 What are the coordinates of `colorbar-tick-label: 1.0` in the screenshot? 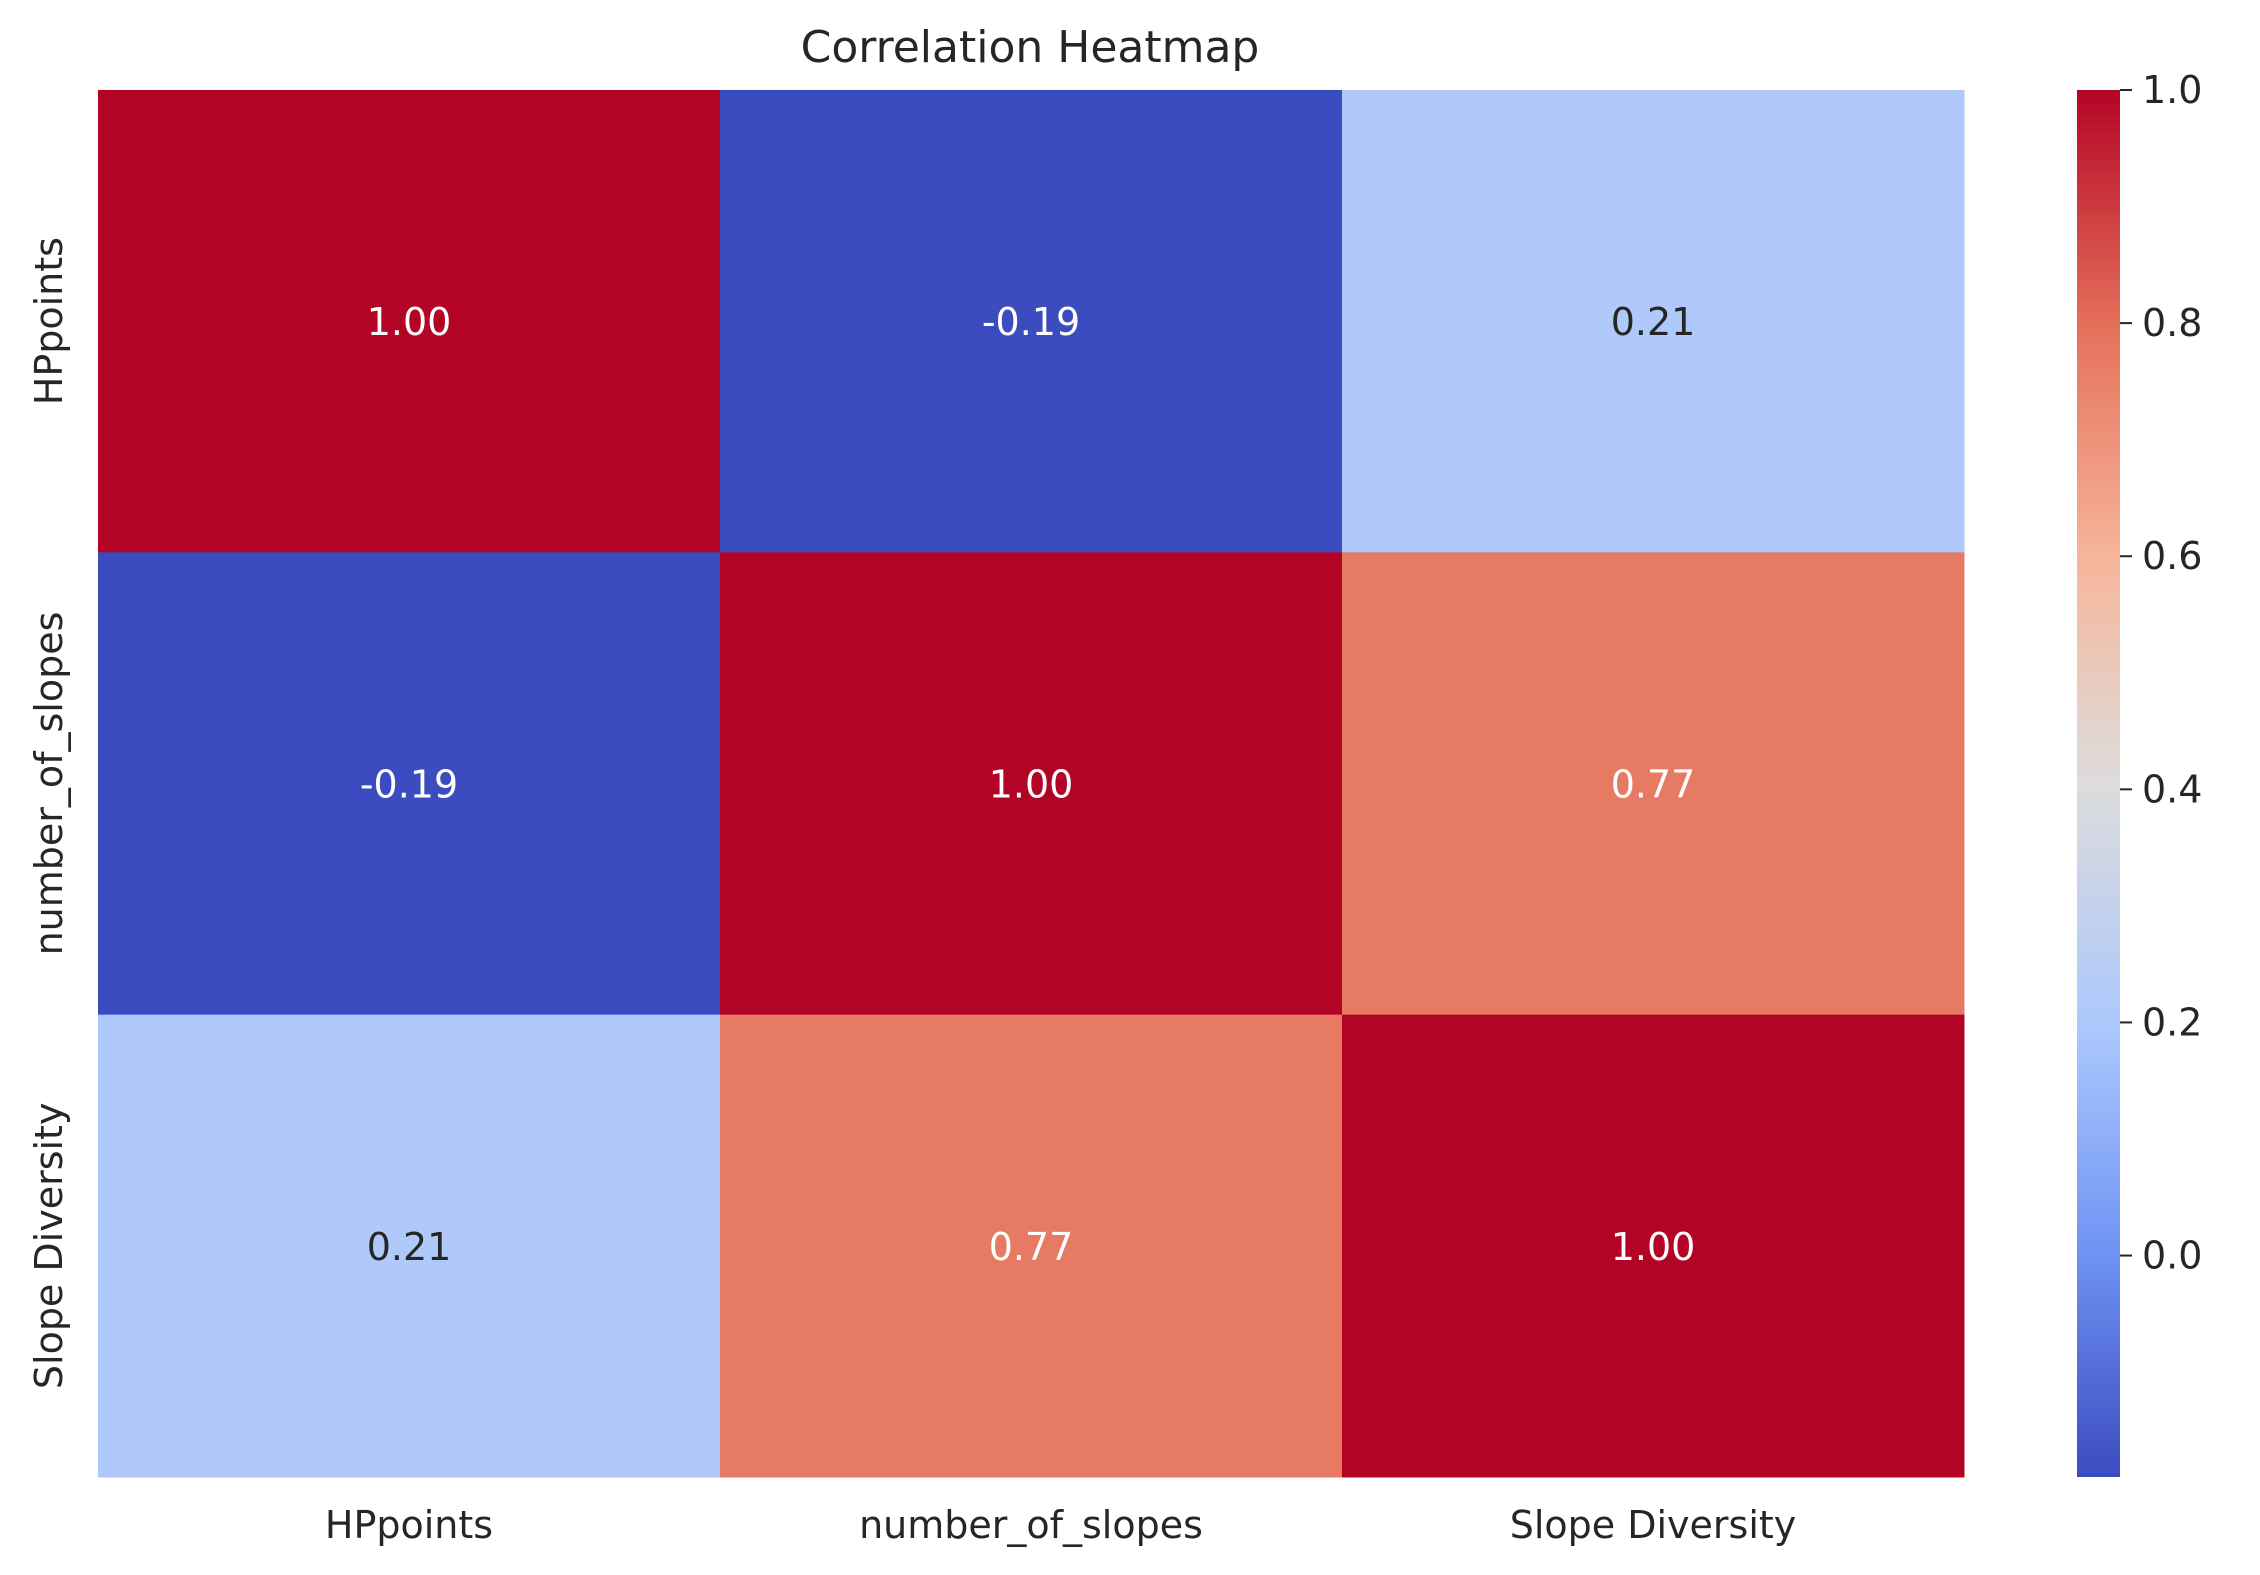 It's located at (2172, 90).